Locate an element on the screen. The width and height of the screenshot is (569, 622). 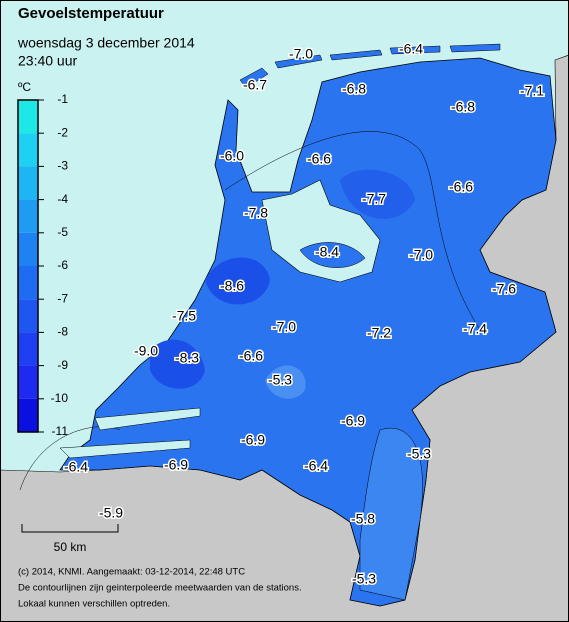
legend-tick-label: -6 is located at coordinates (62, 265).